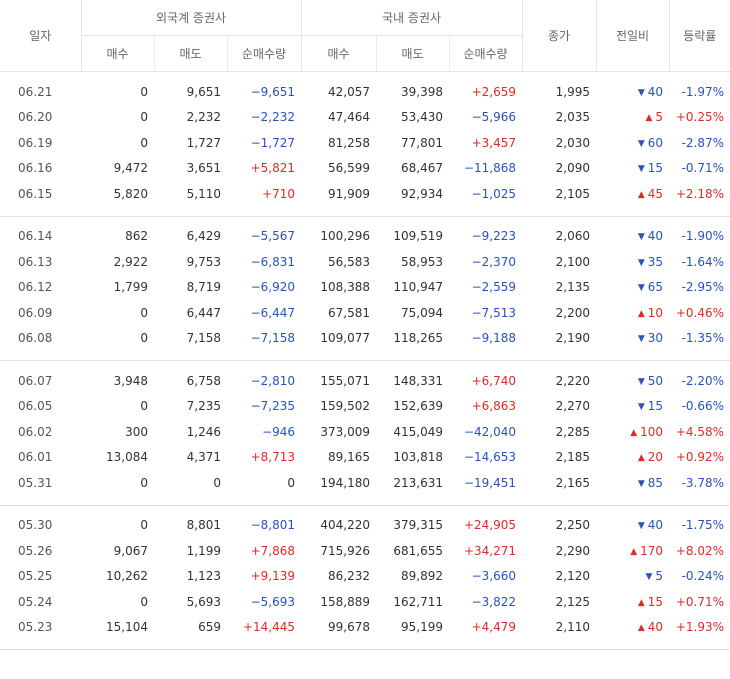  Describe the element at coordinates (349, 457) in the screenshot. I see `cell-domestic-buy: 89,165` at that location.